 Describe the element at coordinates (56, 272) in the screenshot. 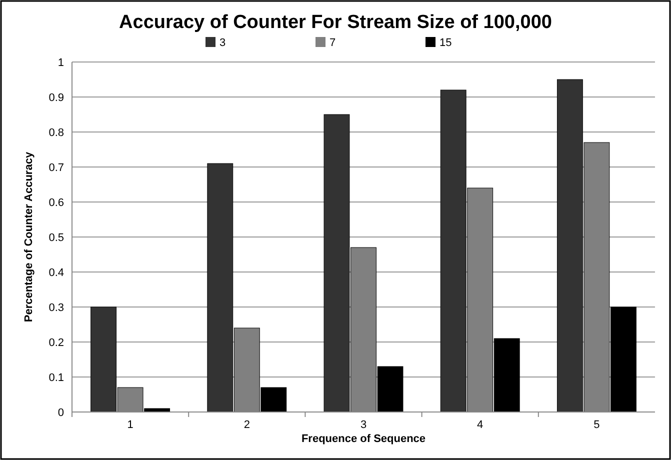

I see `y-tick-label: 0.4` at that location.